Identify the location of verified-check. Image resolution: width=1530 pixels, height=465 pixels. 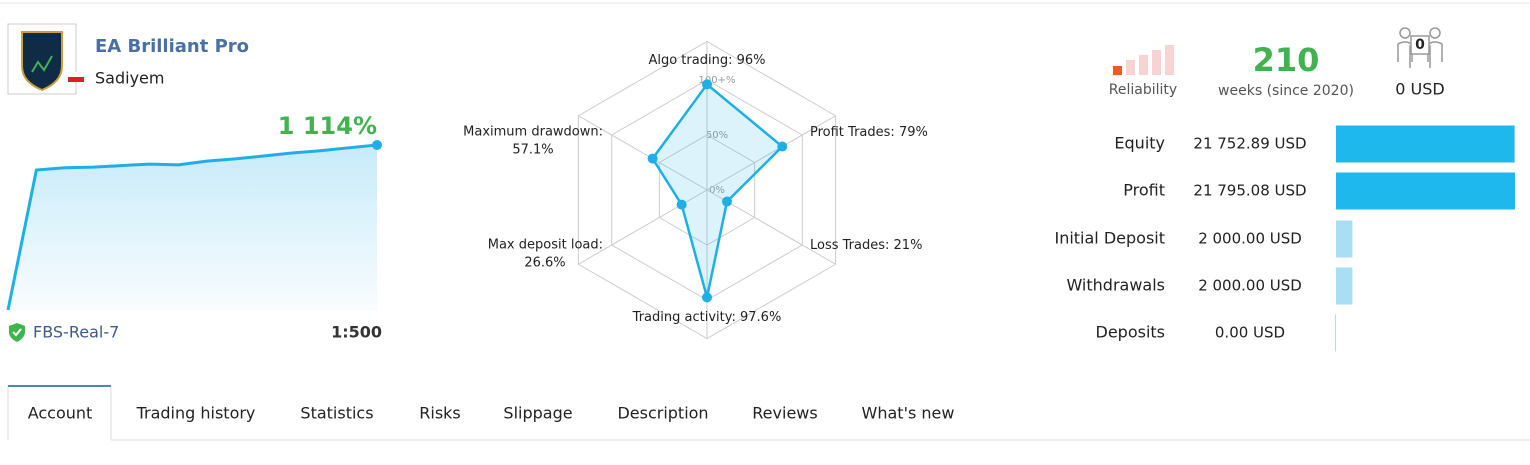
(17, 332).